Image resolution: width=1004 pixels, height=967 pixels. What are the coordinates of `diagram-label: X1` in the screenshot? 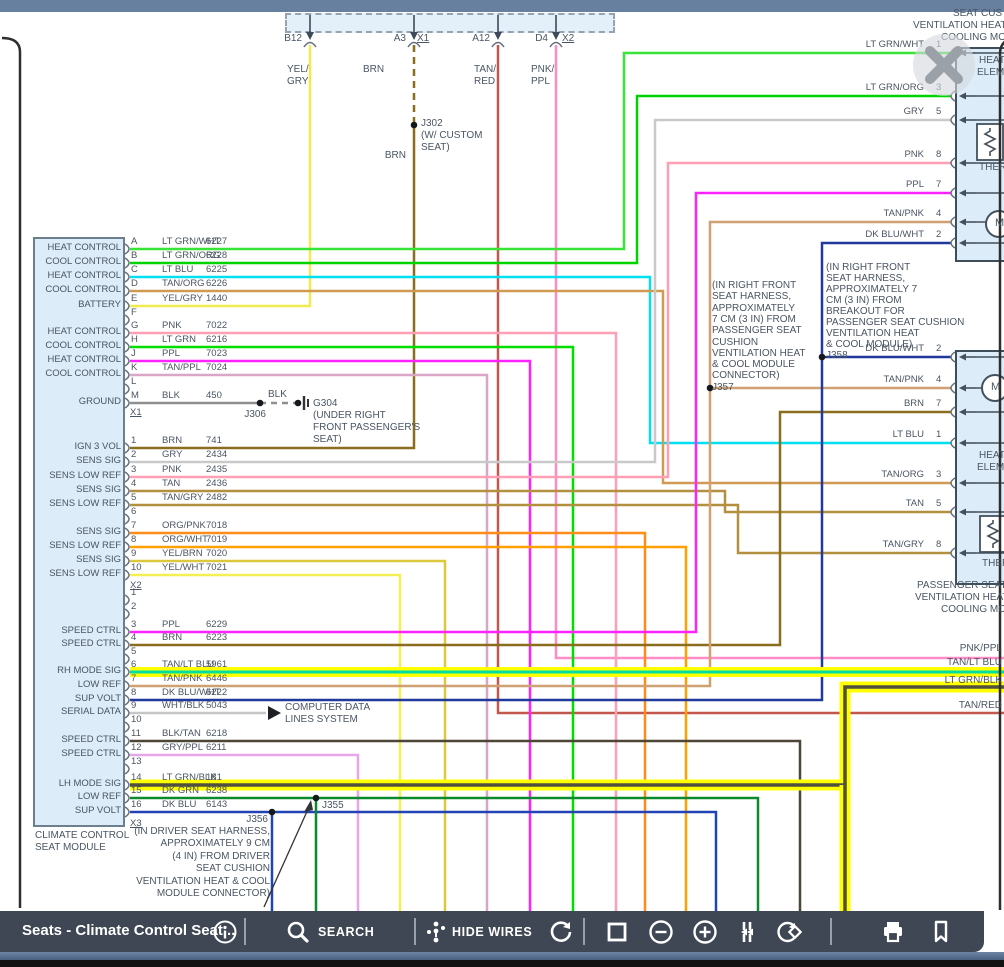 It's located at (423, 38).